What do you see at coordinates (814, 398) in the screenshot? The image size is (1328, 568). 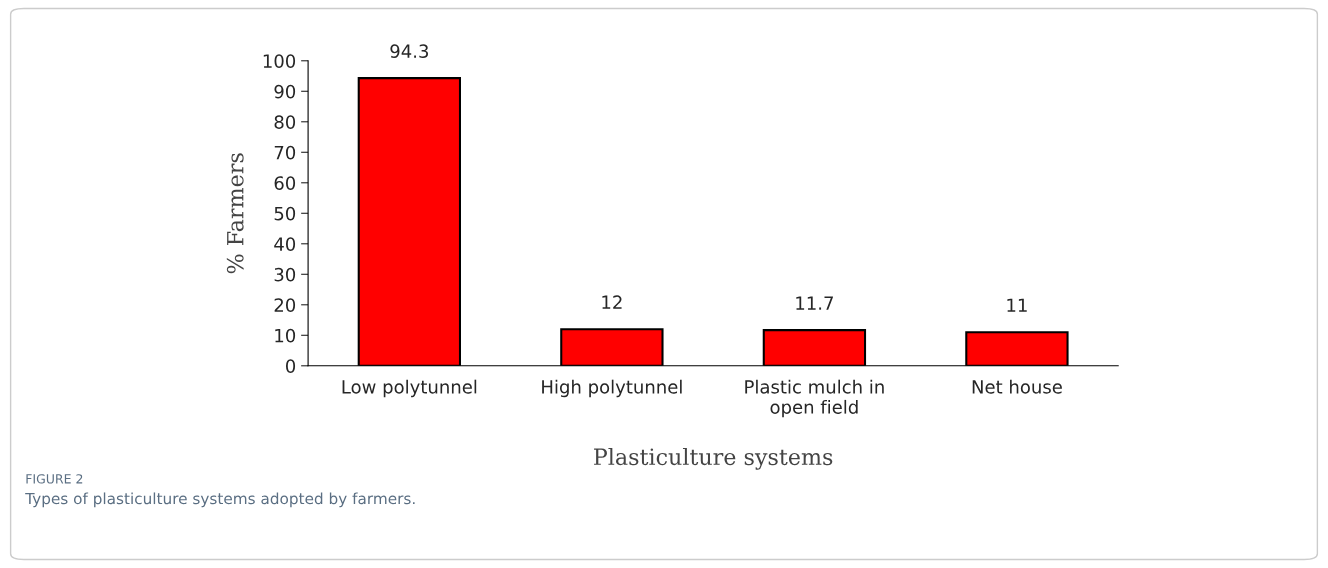 I see `x-tick-label: Plastic mulch in open field` at bounding box center [814, 398].